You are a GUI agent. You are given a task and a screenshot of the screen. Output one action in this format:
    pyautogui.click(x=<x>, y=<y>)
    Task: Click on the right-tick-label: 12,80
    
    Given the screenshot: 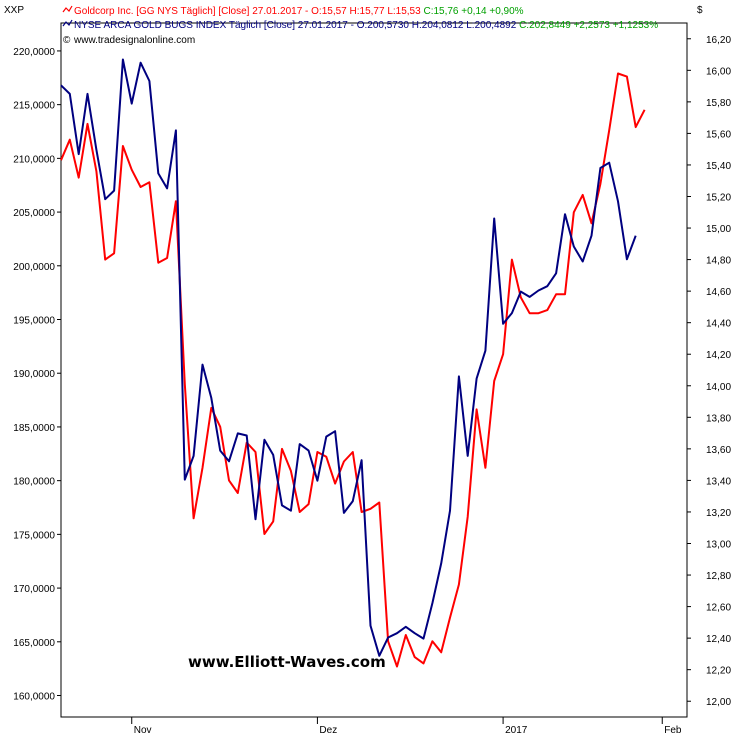 What is the action you would take?
    pyautogui.click(x=718, y=576)
    